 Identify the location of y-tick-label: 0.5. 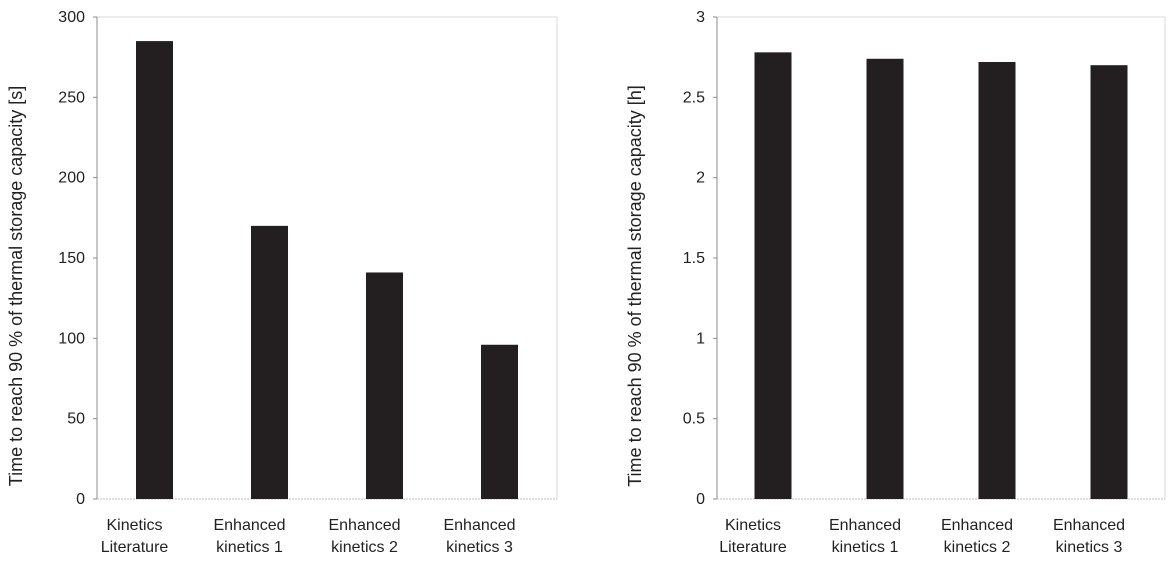
(694, 419).